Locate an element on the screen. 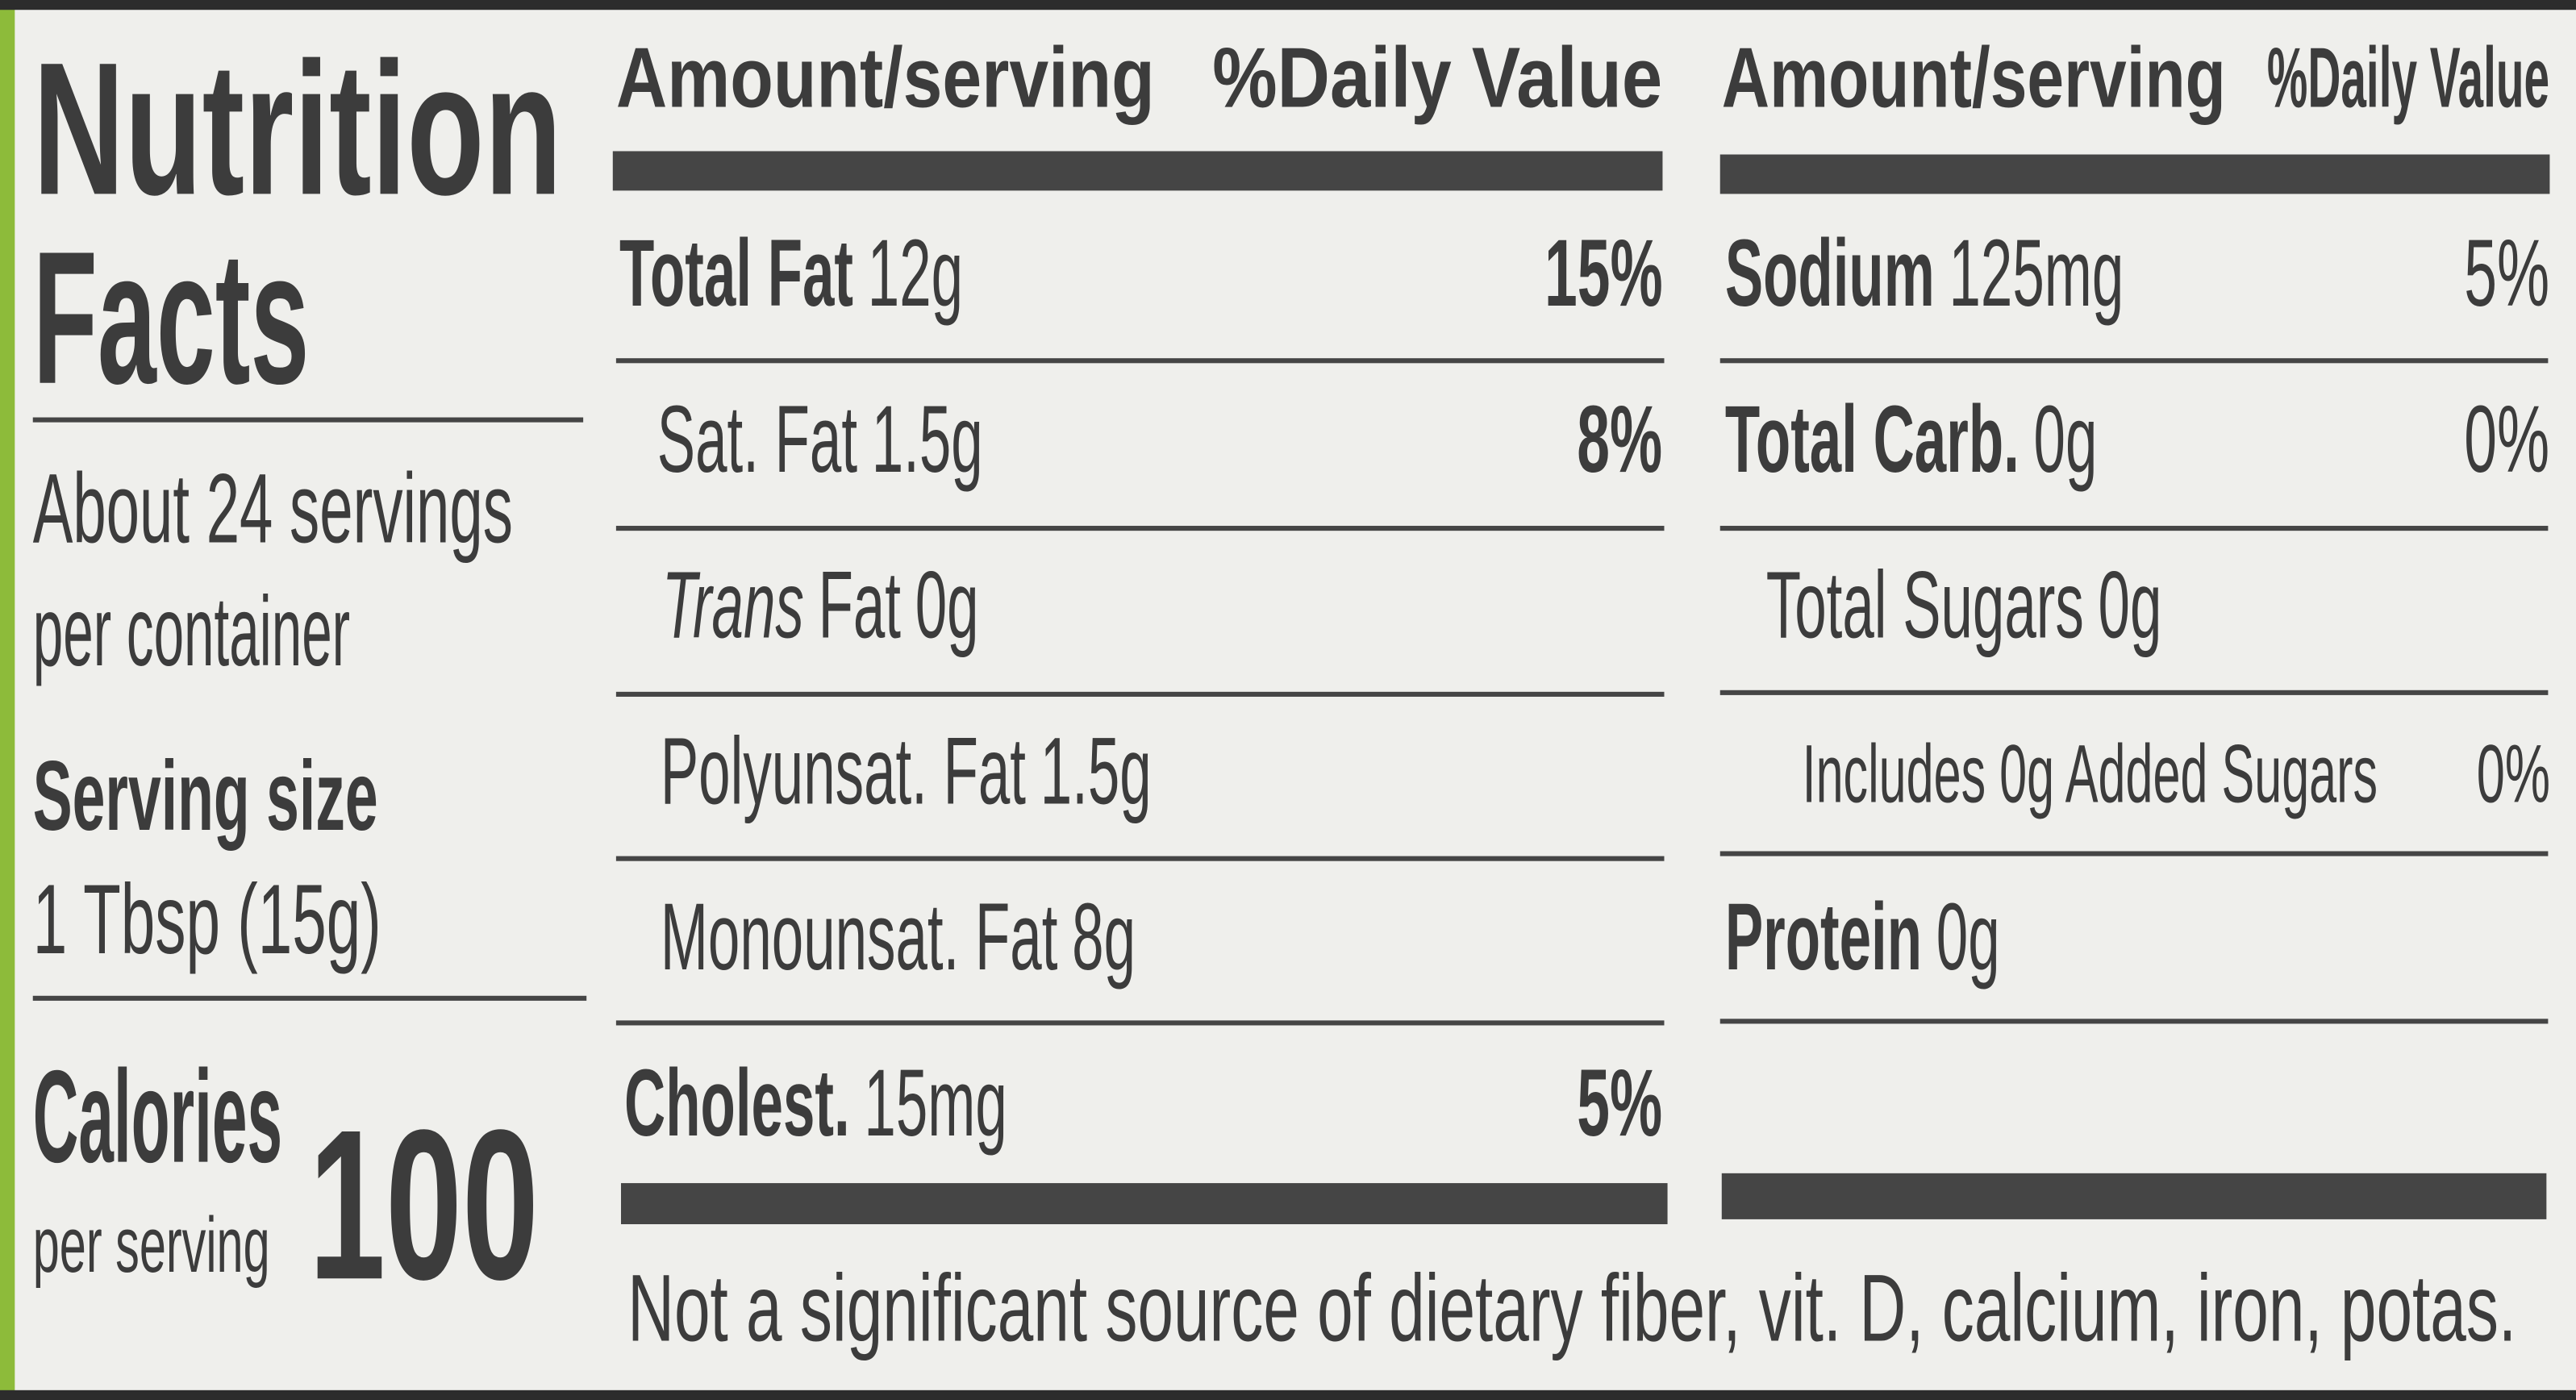 This screenshot has width=2576, height=1400. nutrient-row: Trans Fat 0g is located at coordinates (820, 606).